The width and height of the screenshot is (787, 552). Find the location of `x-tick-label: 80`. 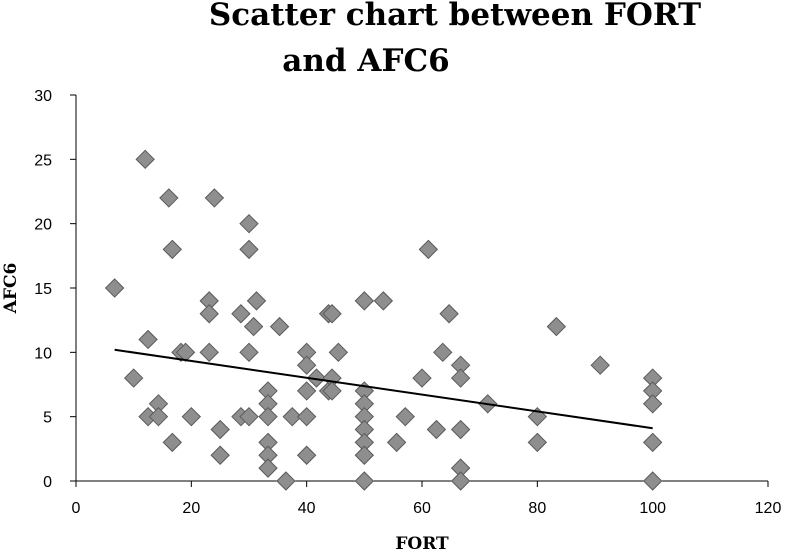

x-tick-label: 80 is located at coordinates (537, 508).